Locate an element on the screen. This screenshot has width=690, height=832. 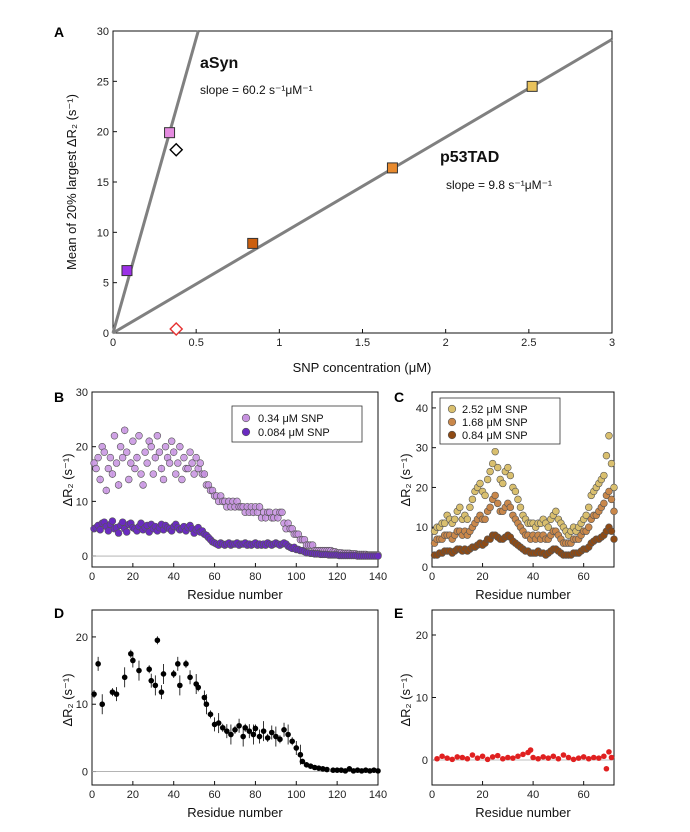
p53tad-label: p53TAD is located at coordinates (469, 157).